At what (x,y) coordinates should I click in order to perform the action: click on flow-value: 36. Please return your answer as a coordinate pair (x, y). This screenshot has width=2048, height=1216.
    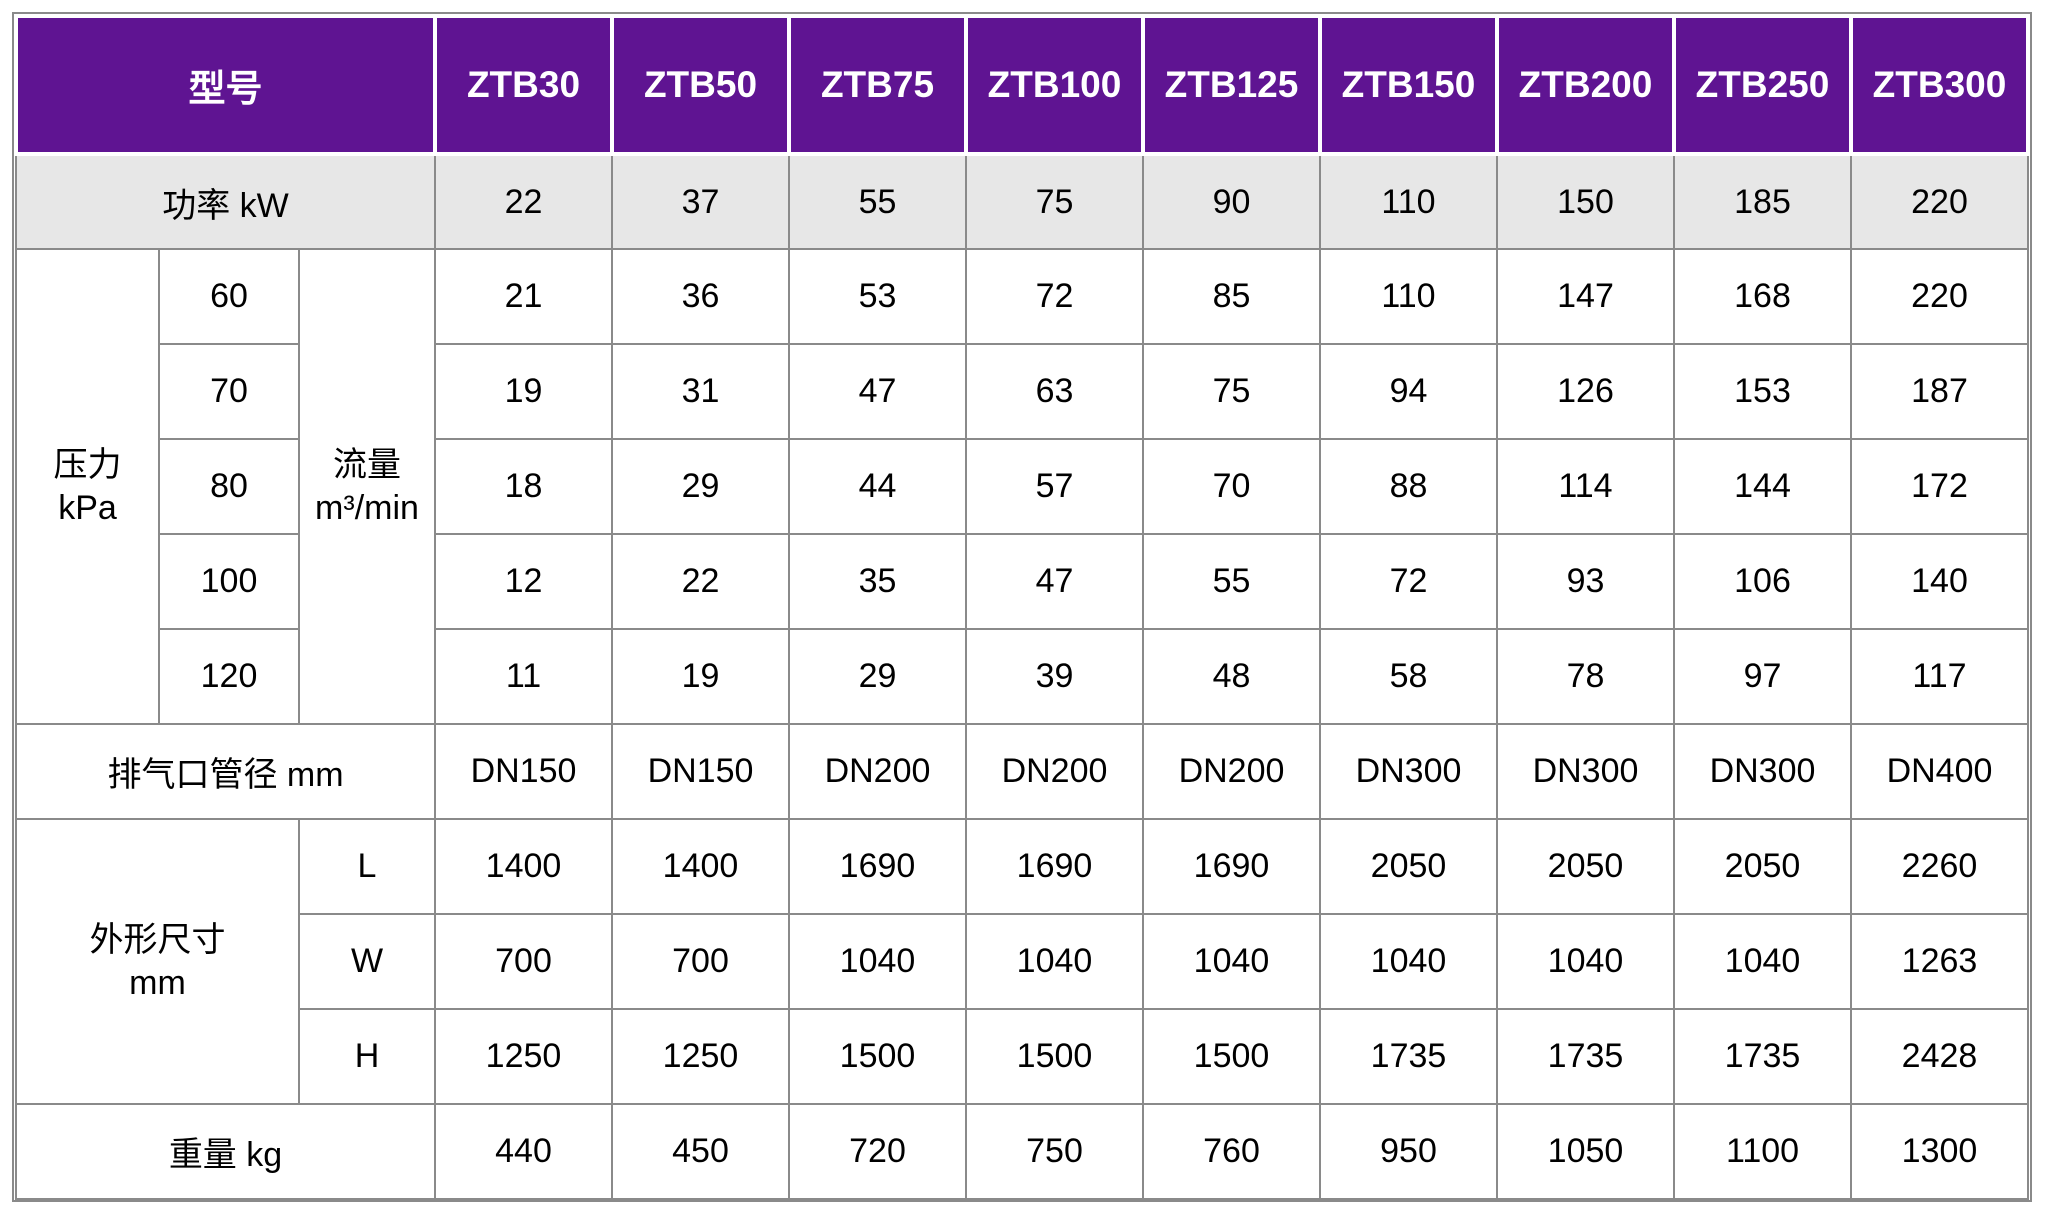
    Looking at the image, I should click on (700, 296).